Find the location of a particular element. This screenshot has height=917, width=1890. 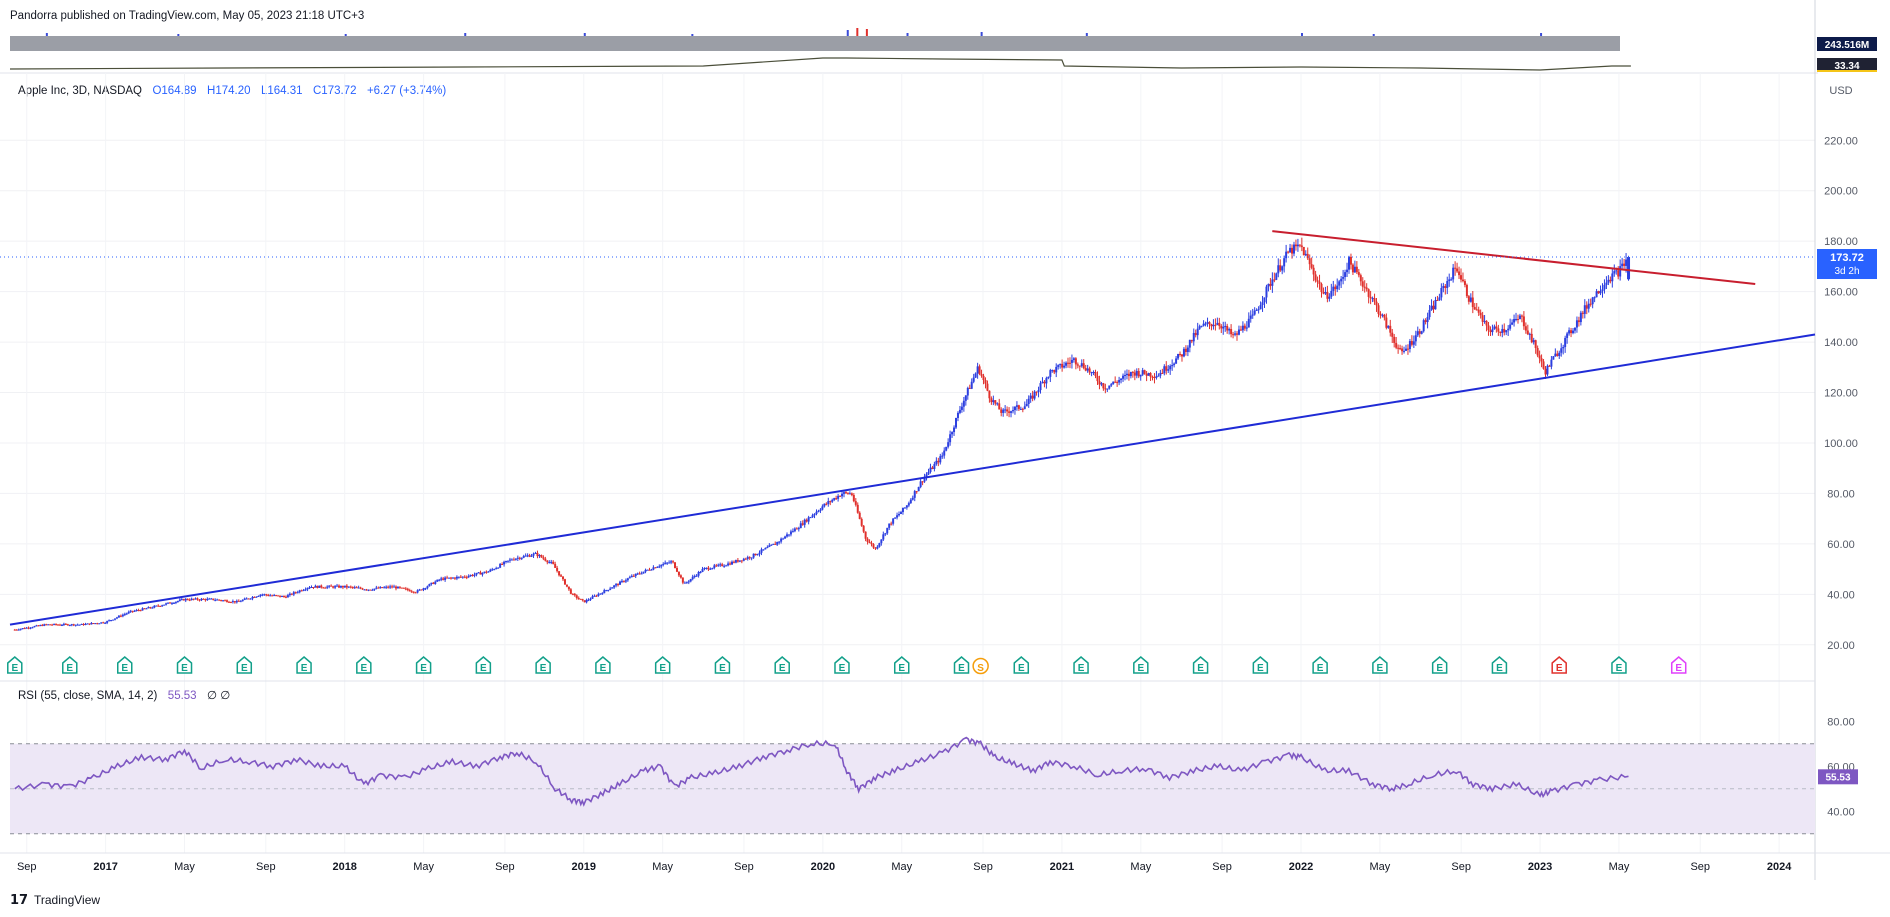

earnings-event-shape is located at coordinates (70, 665).